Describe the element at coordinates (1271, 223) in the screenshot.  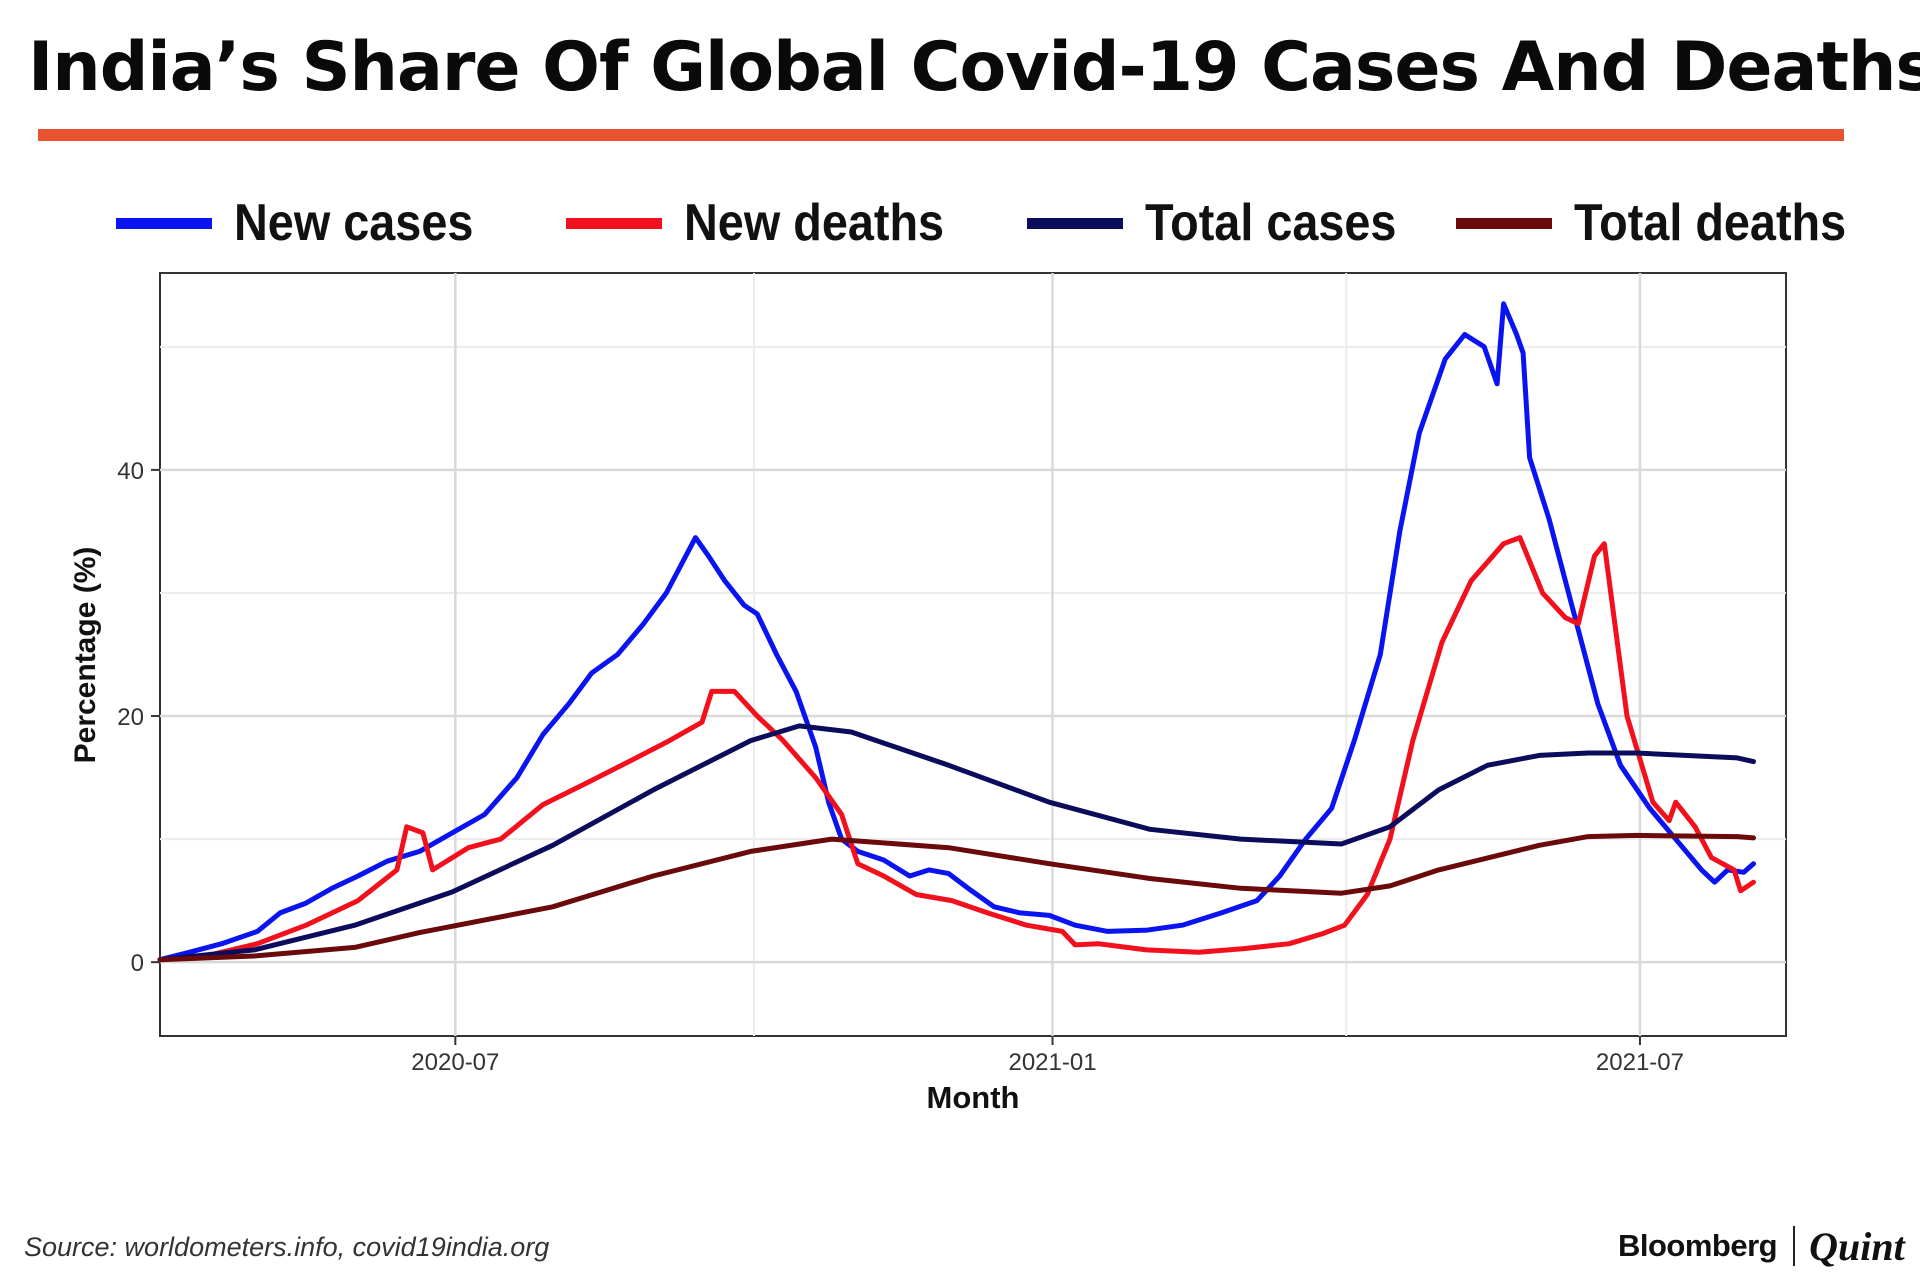
I see `legend-label-total-cases: Total cases` at that location.